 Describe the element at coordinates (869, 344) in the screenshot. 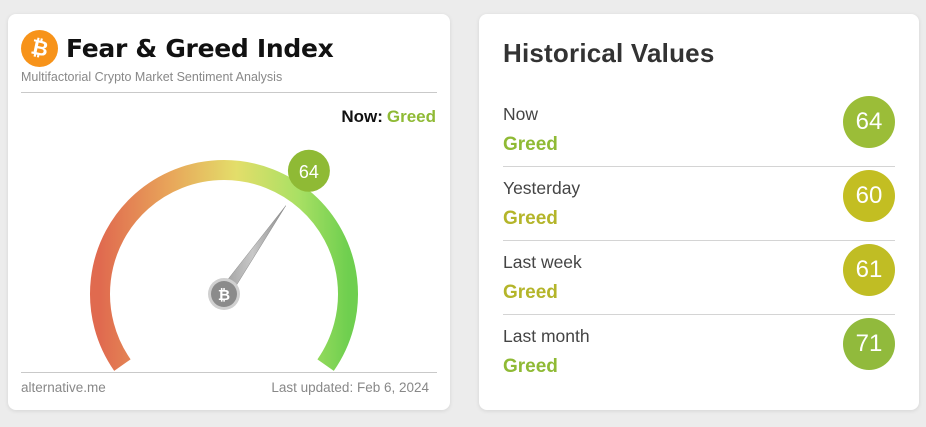

I see `history-value-badge: 71` at that location.